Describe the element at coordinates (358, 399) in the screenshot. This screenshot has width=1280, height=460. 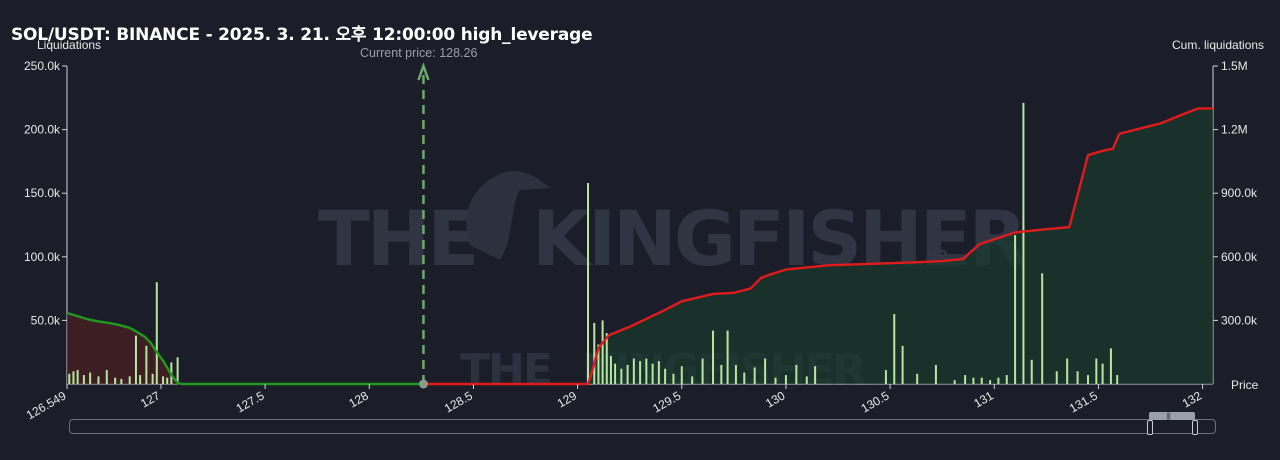
I see `x-tick-label: 128` at that location.